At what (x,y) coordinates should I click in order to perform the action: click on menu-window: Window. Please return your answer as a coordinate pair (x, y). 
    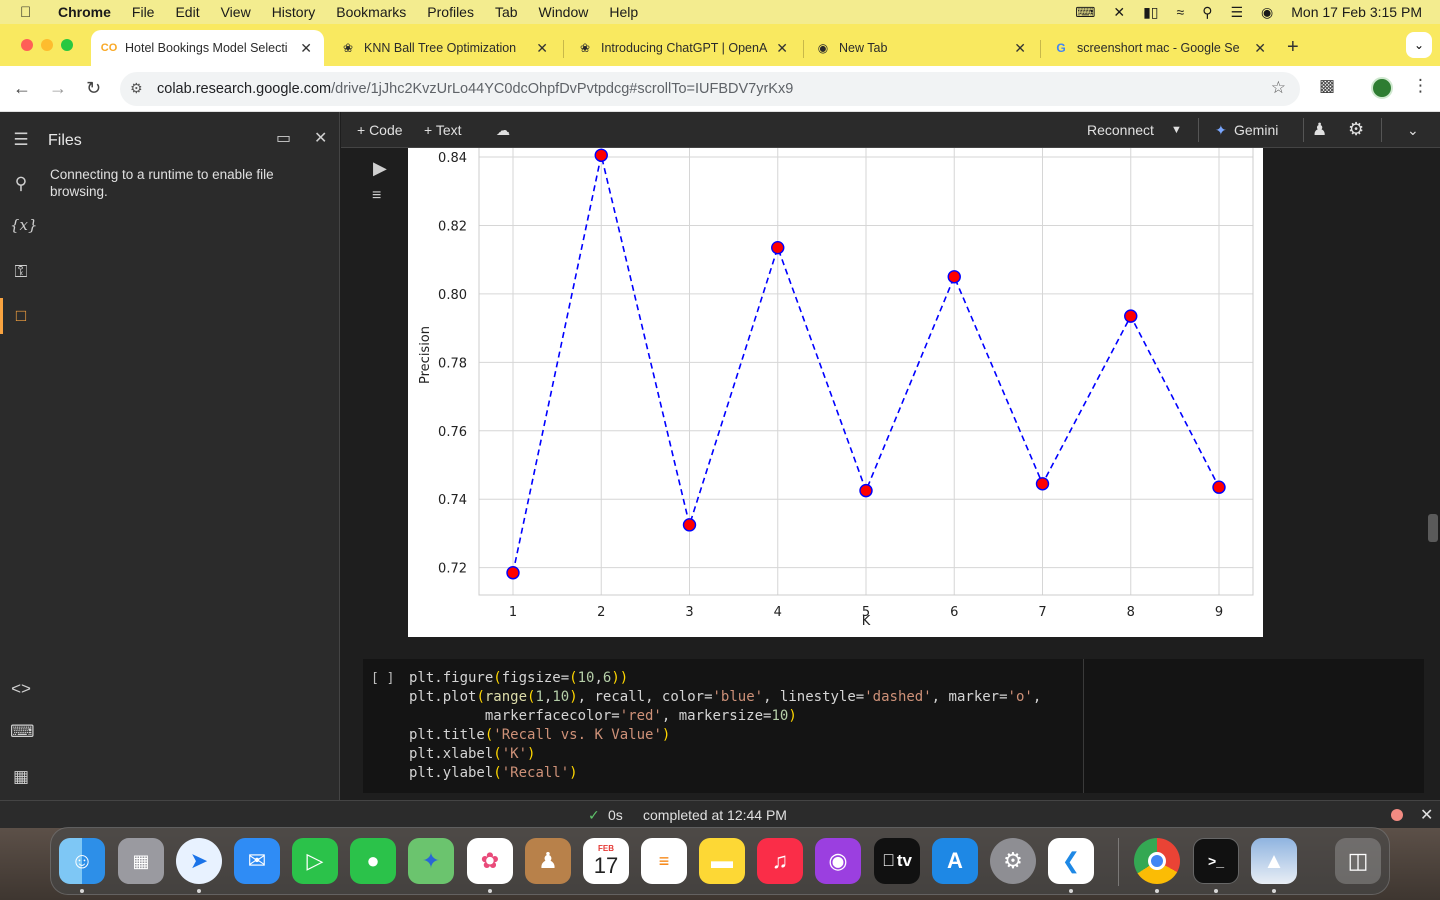
    Looking at the image, I should click on (563, 12).